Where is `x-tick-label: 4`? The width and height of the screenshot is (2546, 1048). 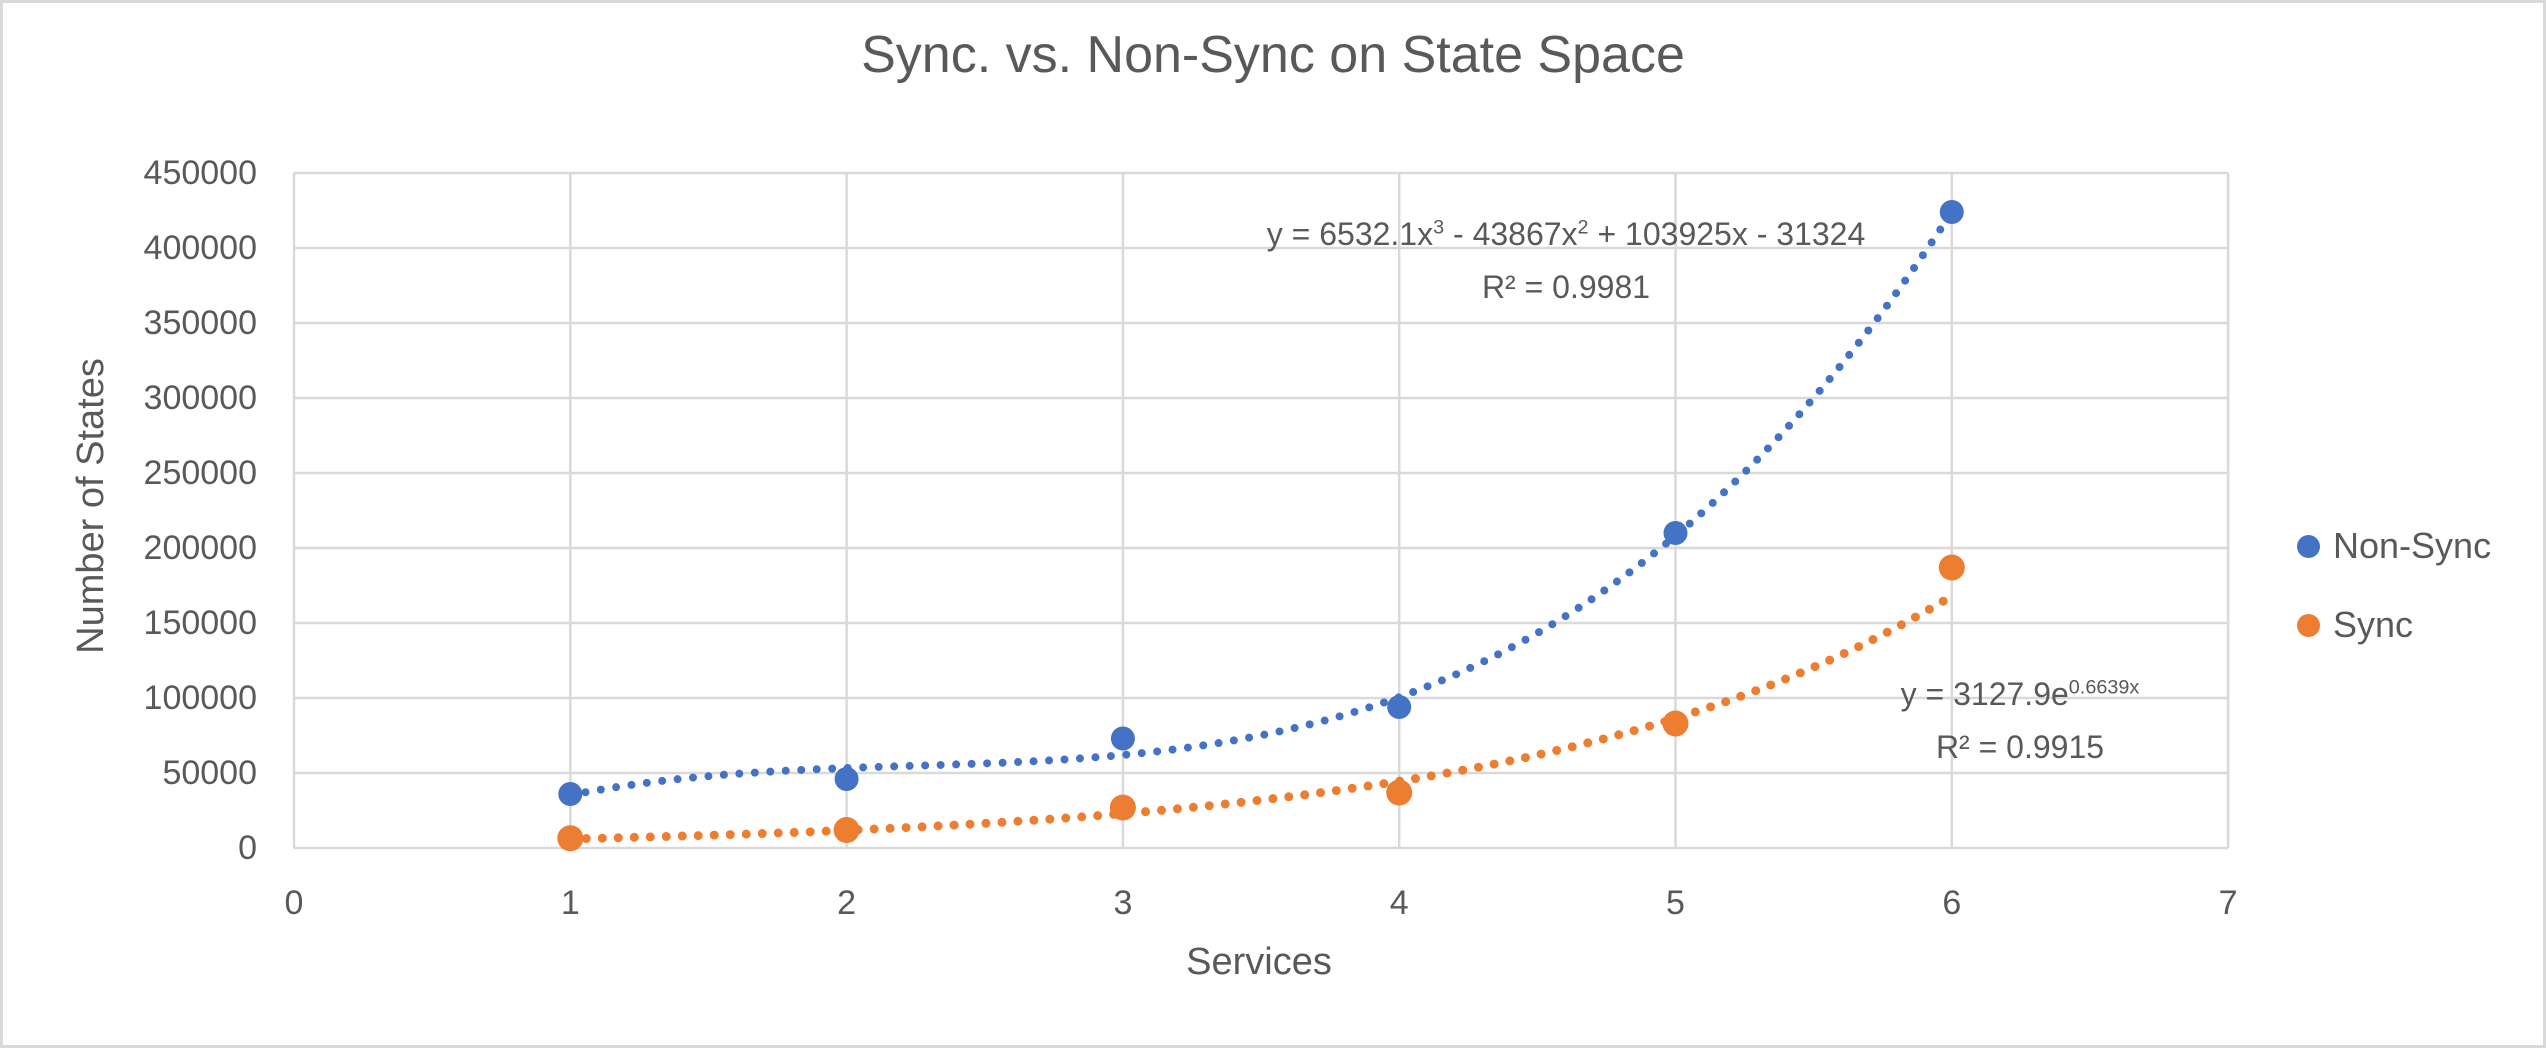 x-tick-label: 4 is located at coordinates (1399, 903).